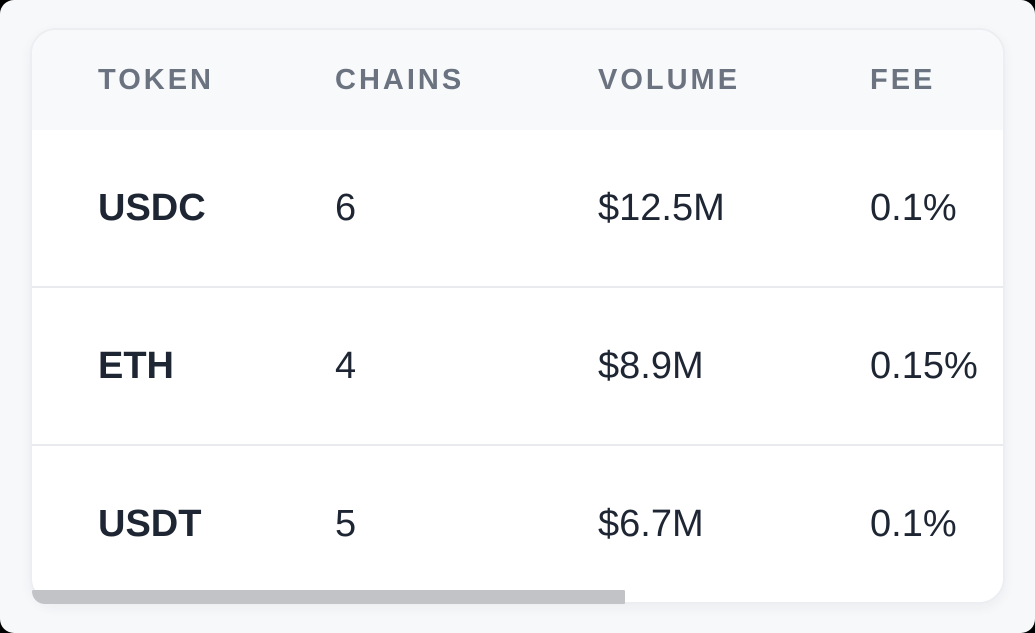 Image resolution: width=1035 pixels, height=633 pixels. What do you see at coordinates (328, 597) in the screenshot?
I see `horizontal-scrollbar-thumb` at bounding box center [328, 597].